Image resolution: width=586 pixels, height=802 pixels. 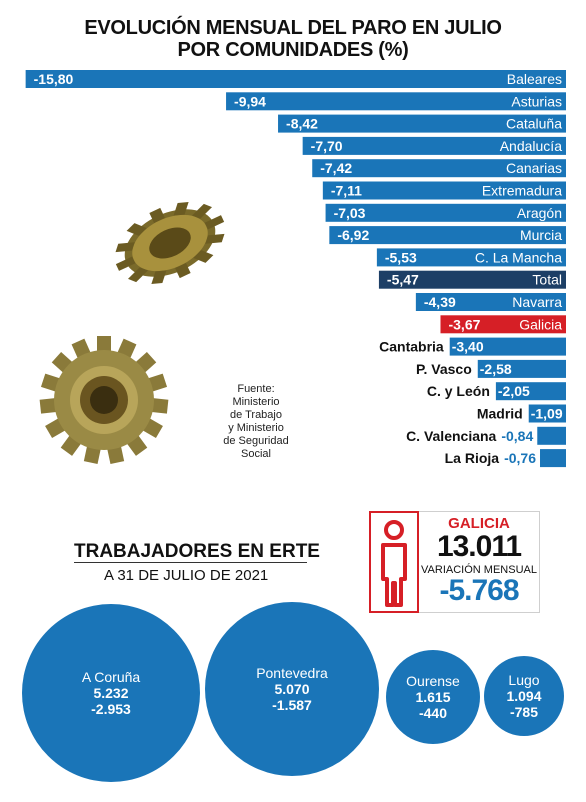 What do you see at coordinates (256, 454) in the screenshot?
I see `source-line: Social` at bounding box center [256, 454].